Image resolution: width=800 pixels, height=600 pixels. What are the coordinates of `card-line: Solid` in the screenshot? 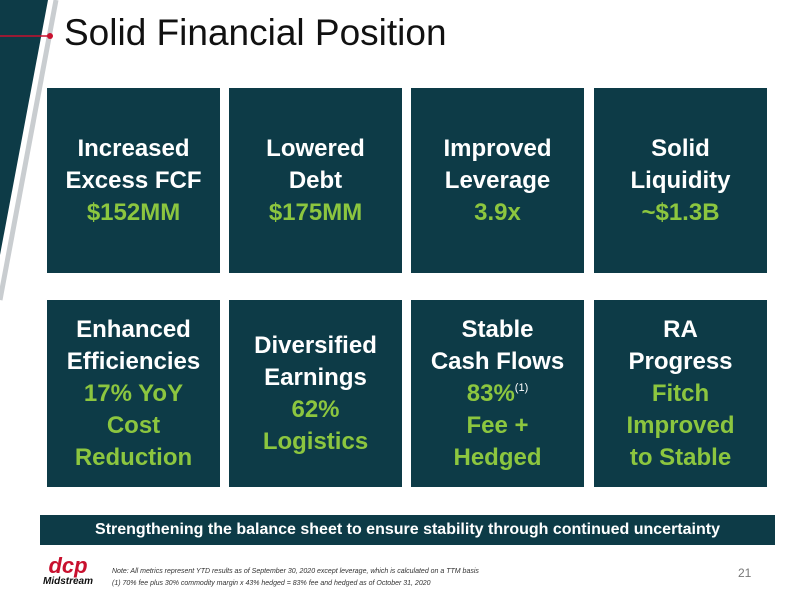 It's located at (680, 148).